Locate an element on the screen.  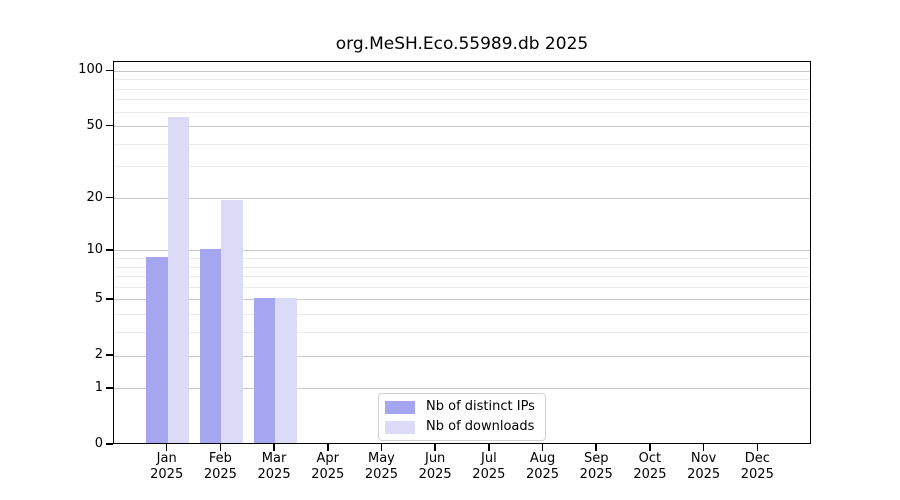
x-axis-month-label: Nov 2025 is located at coordinates (704, 466).